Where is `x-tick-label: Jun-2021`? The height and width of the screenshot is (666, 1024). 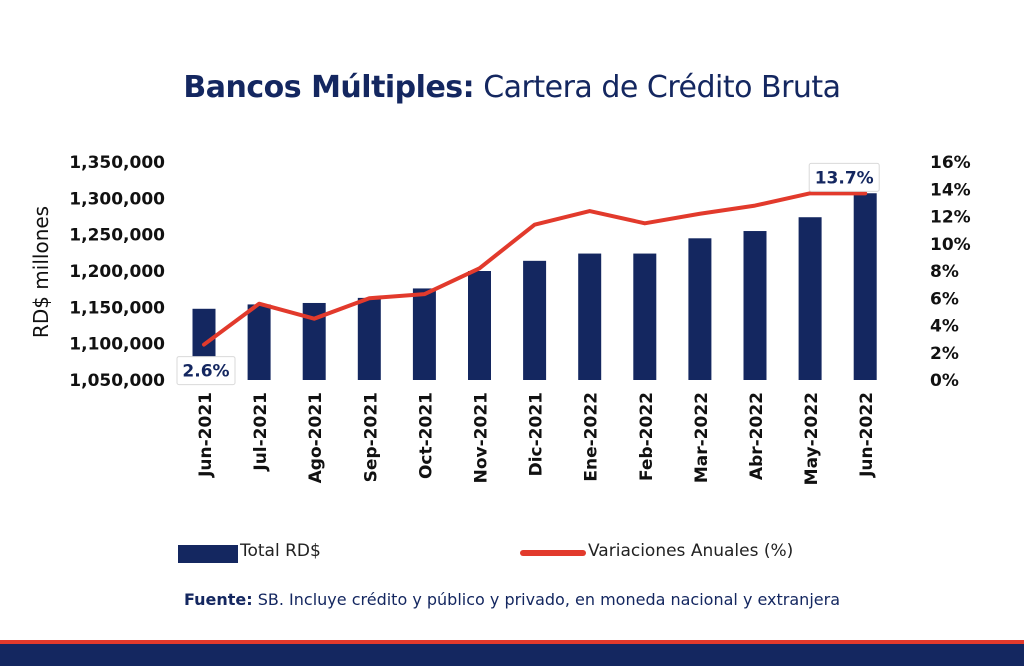 x-tick-label: Jun-2021 is located at coordinates (206, 435).